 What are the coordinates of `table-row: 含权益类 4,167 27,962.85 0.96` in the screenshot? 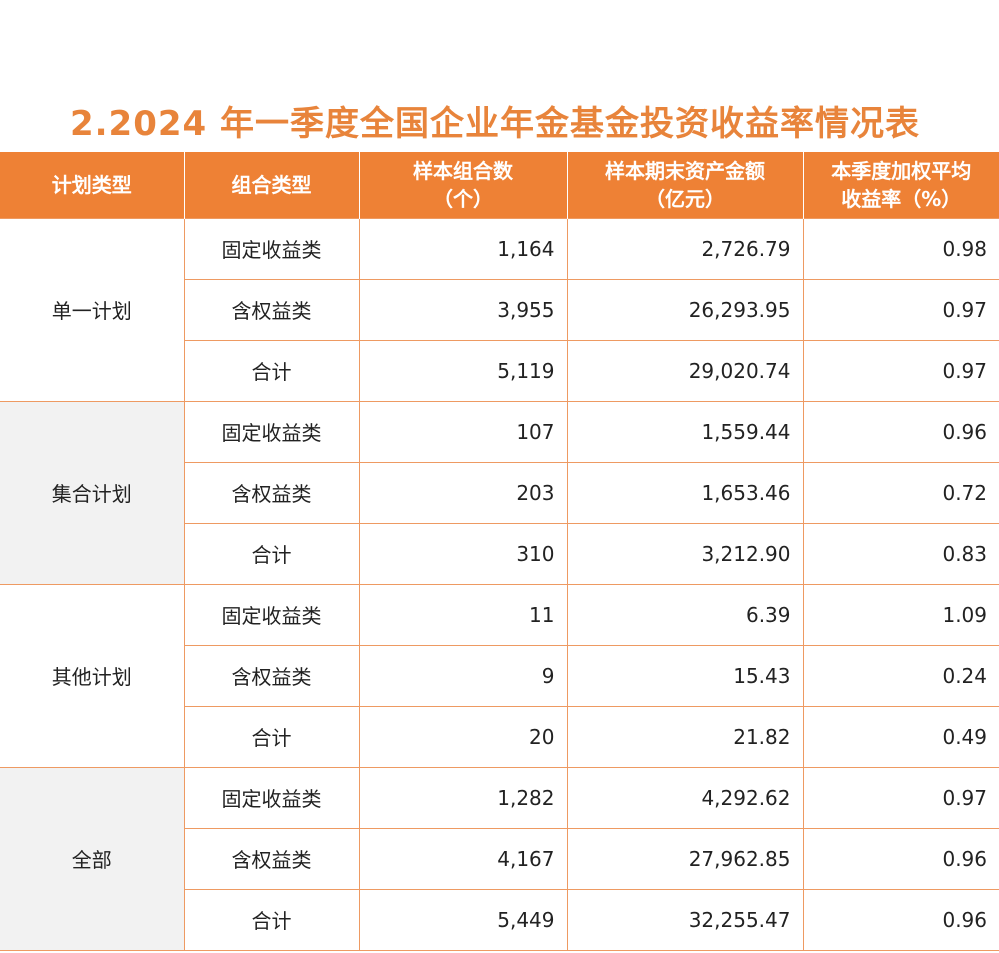 It's located at (499, 858).